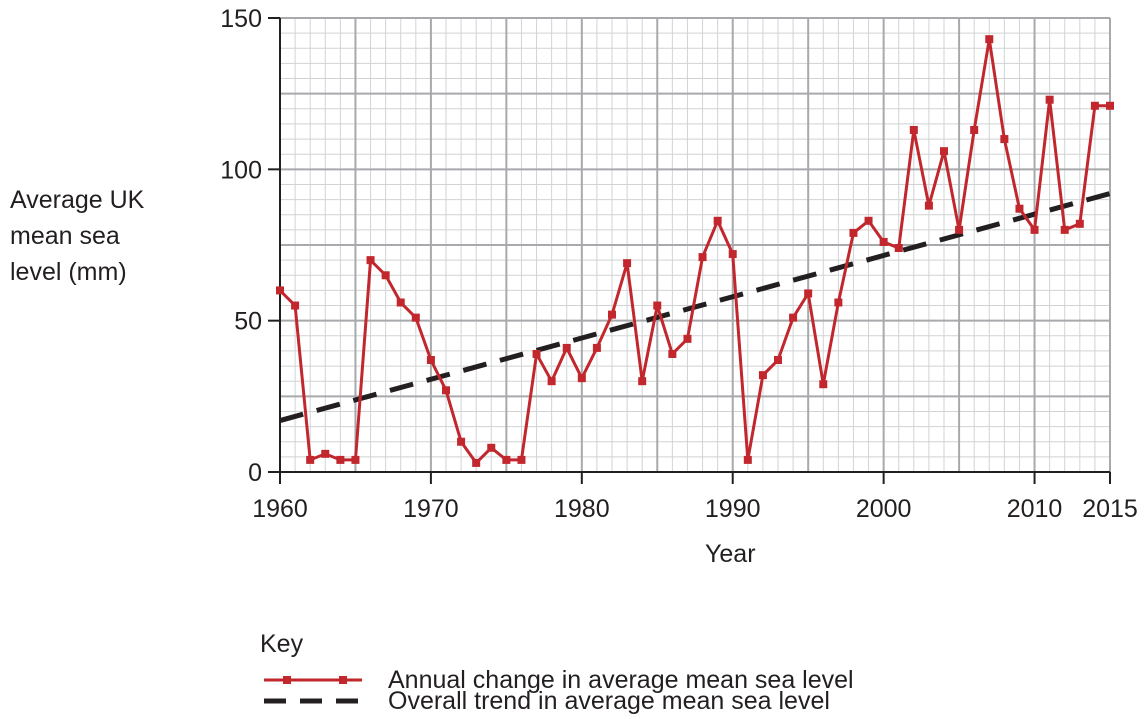  What do you see at coordinates (241, 19) in the screenshot?
I see `y-tick-label: 150` at bounding box center [241, 19].